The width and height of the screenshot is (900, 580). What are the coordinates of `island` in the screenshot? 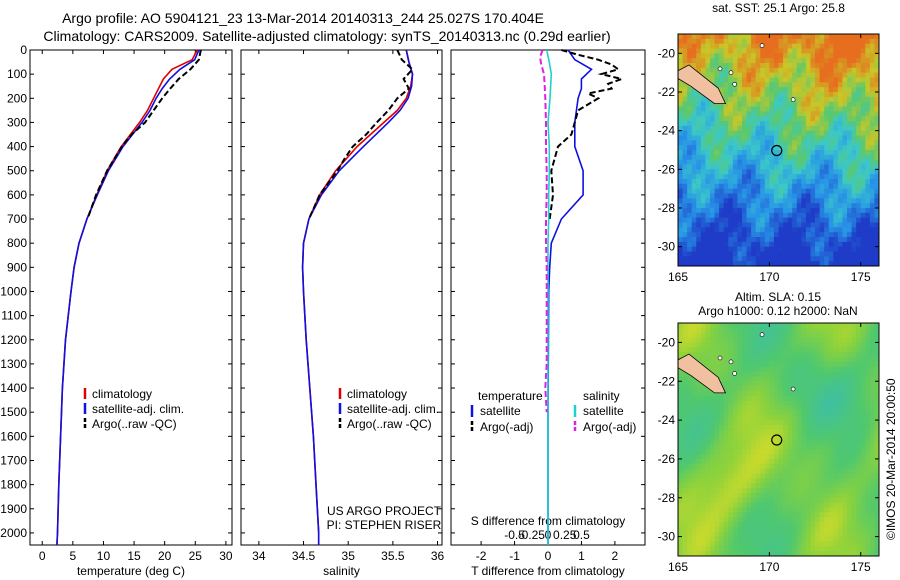 It's located at (762, 334).